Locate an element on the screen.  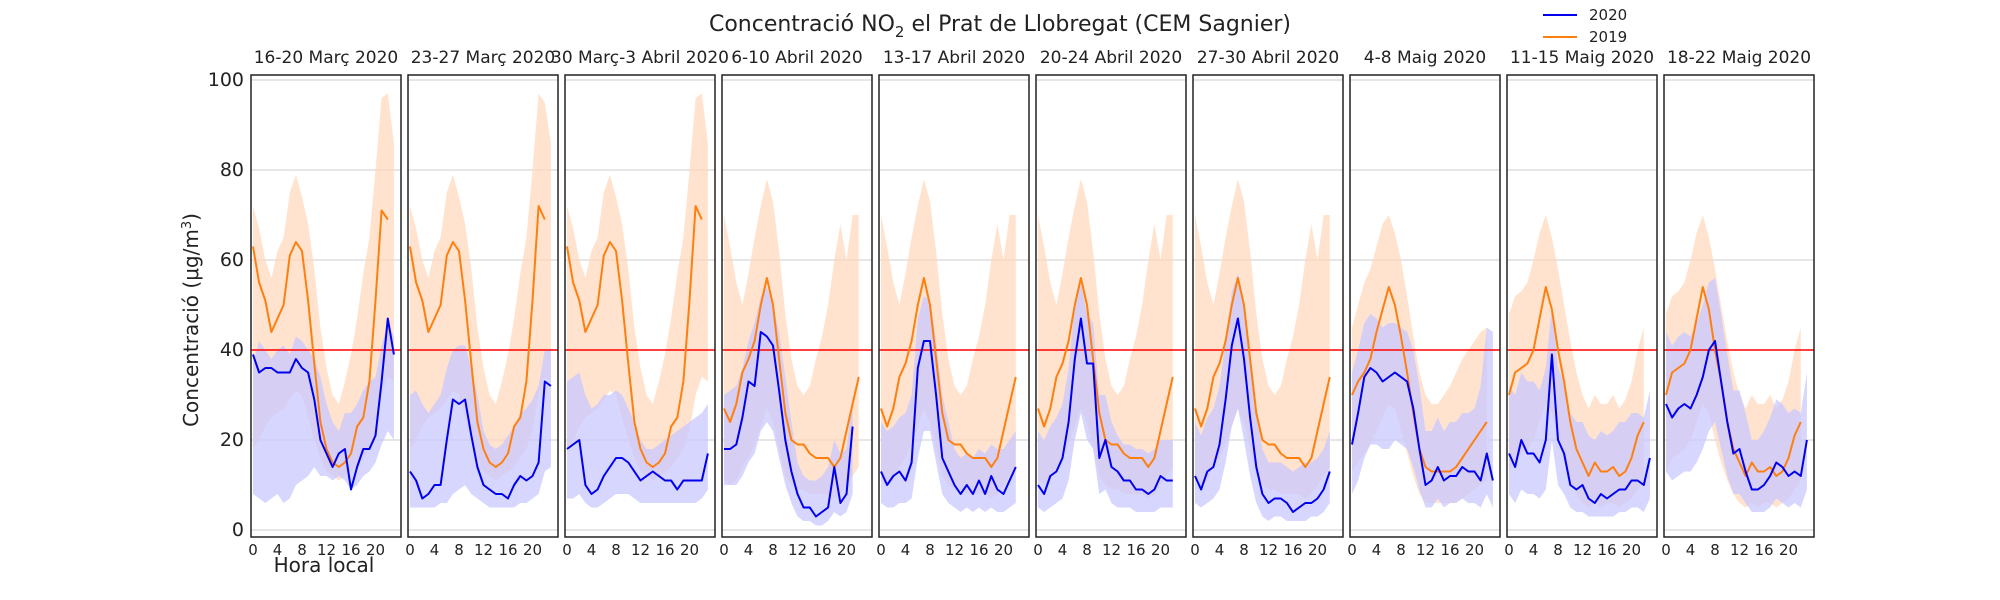
panel: 13-17 Abril 2020 0 4 8 12 16 20 is located at coordinates (953, 303).